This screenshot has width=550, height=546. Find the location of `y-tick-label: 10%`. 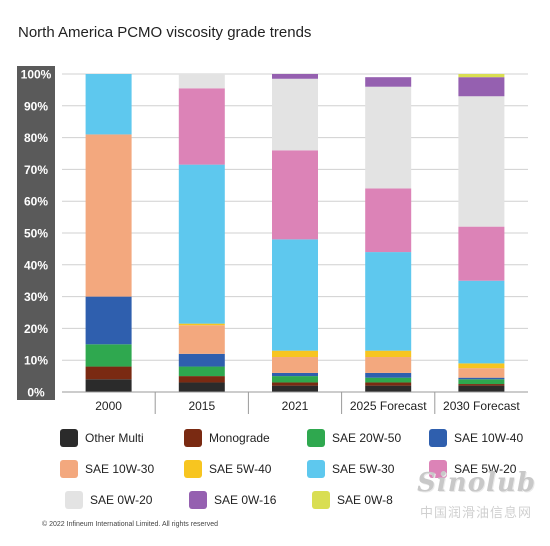

y-tick-label: 10% is located at coordinates (36, 361).